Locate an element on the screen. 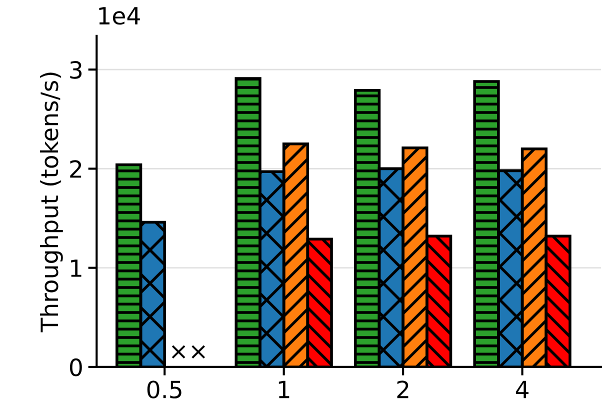  y-axis-title: Throughput (tokens/s) is located at coordinates (51, 202).